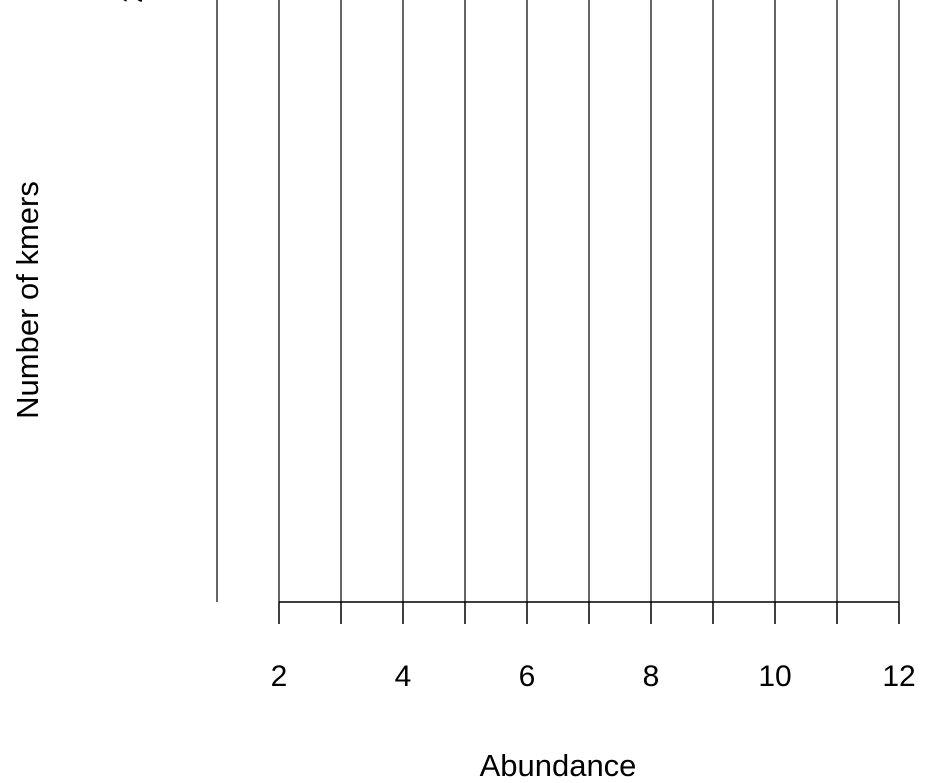  I want to click on x-axis: 2 4 6 8 10 12, so click(593, 647).